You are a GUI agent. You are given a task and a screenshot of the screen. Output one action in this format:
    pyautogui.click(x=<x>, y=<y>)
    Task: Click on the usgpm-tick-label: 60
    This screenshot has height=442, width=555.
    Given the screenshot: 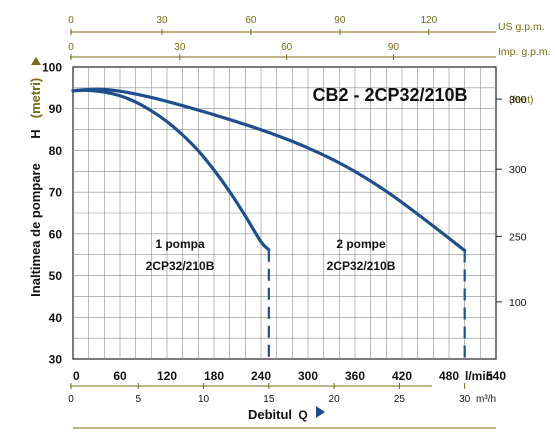 What is the action you would take?
    pyautogui.click(x=251, y=20)
    